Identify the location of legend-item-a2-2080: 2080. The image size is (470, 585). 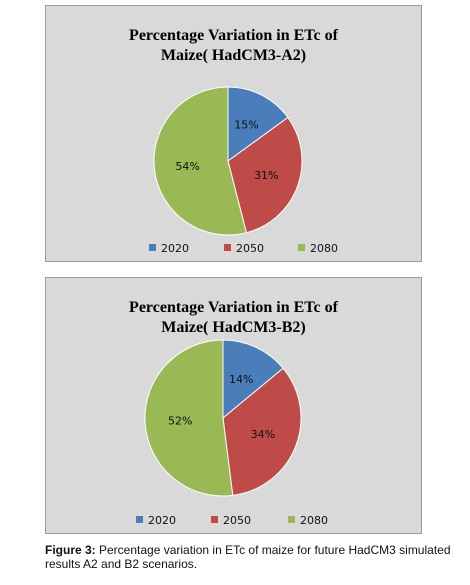
(318, 249).